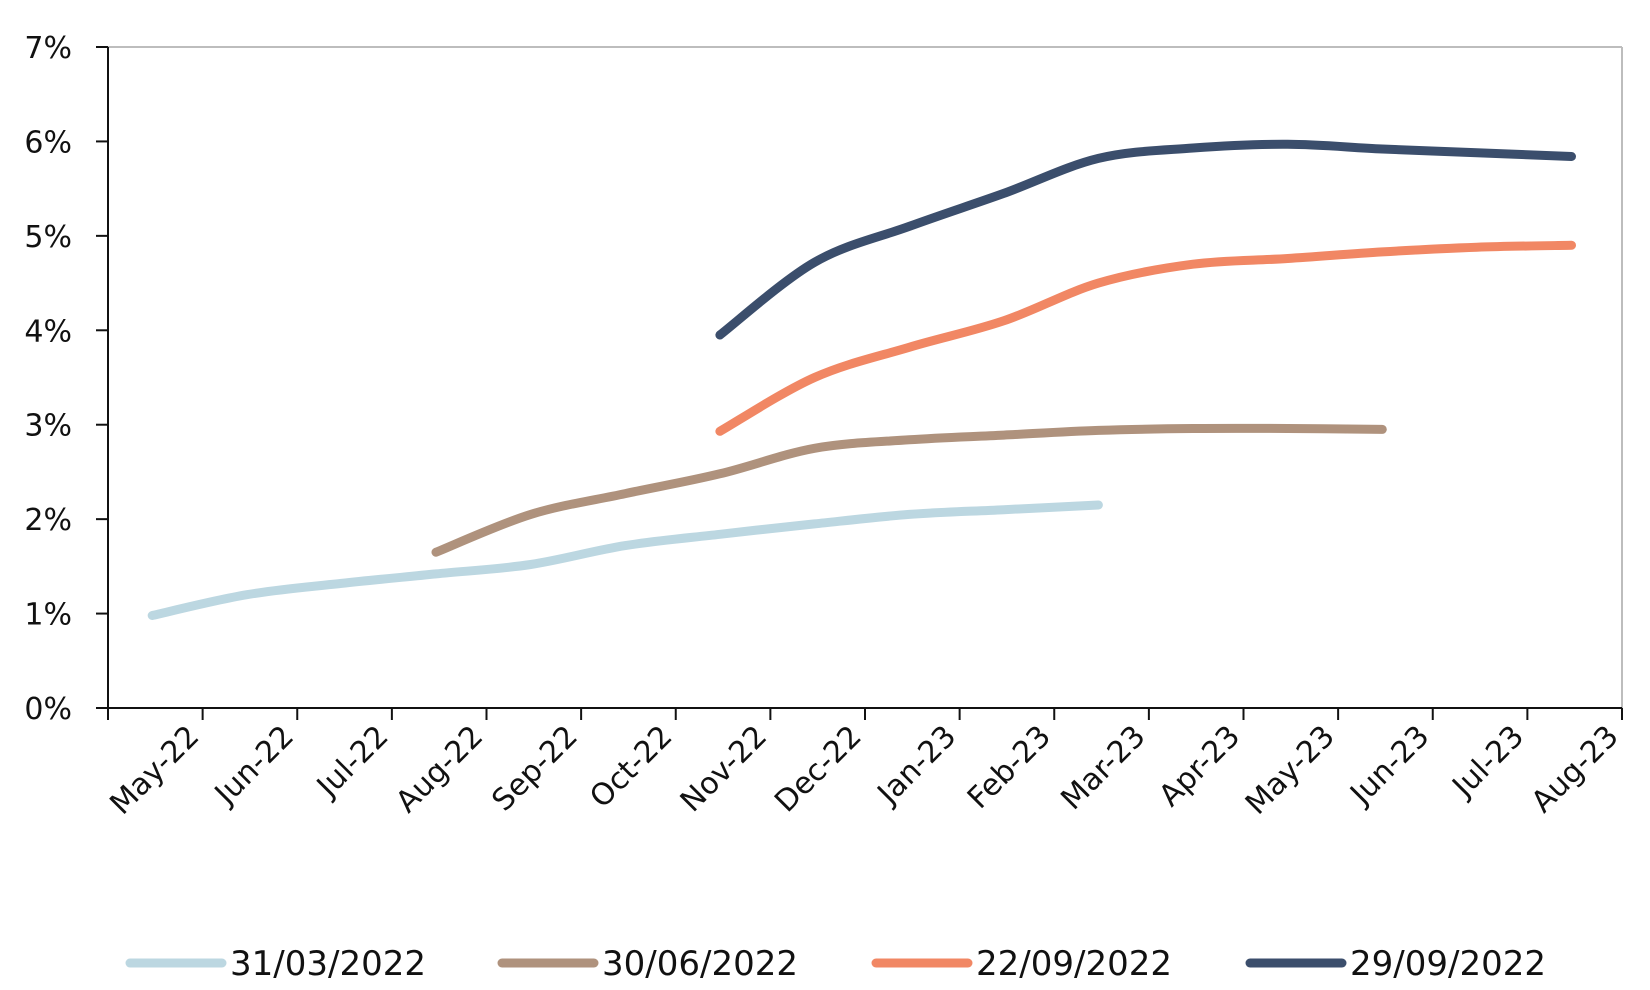  Describe the element at coordinates (1448, 964) in the screenshot. I see `legend-label-4: 29/09/2022` at that location.